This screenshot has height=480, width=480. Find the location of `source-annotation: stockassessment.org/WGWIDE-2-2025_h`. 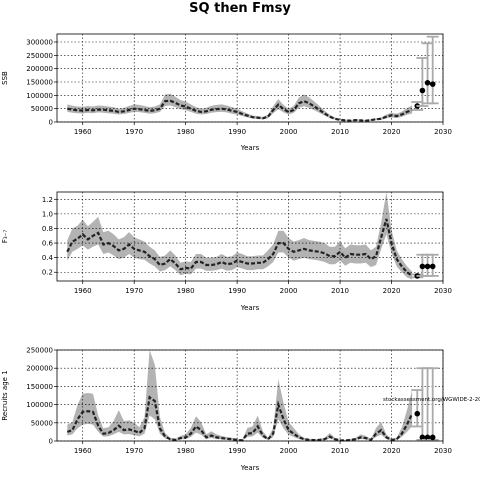

source-annotation: stockassessment.org/WGWIDE-2-2025_h is located at coordinates (431, 400).